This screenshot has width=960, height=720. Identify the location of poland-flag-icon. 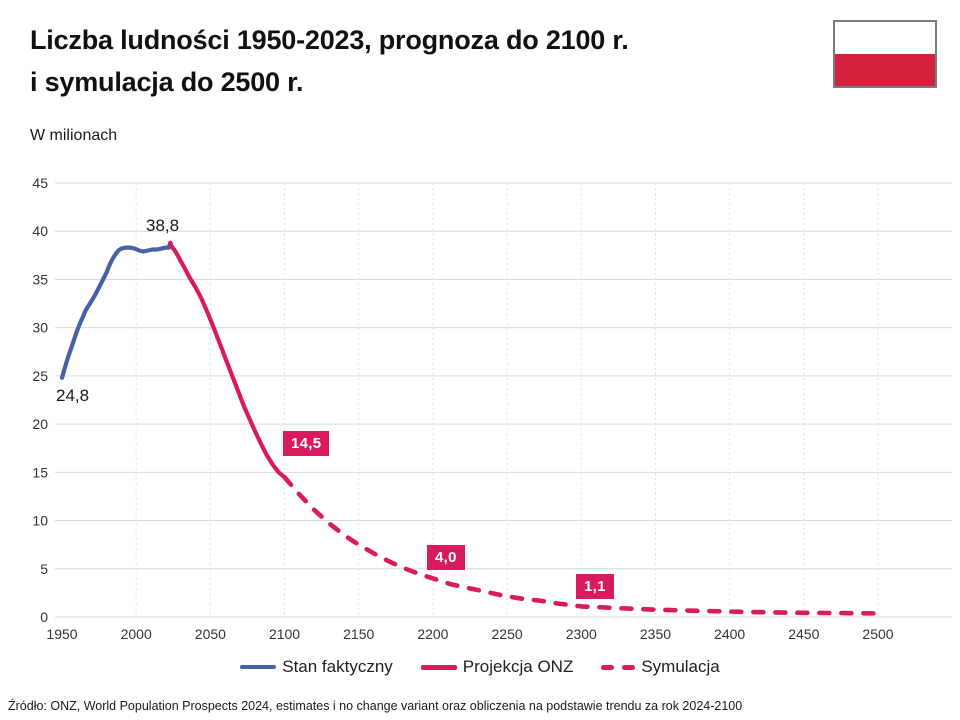
(885, 54).